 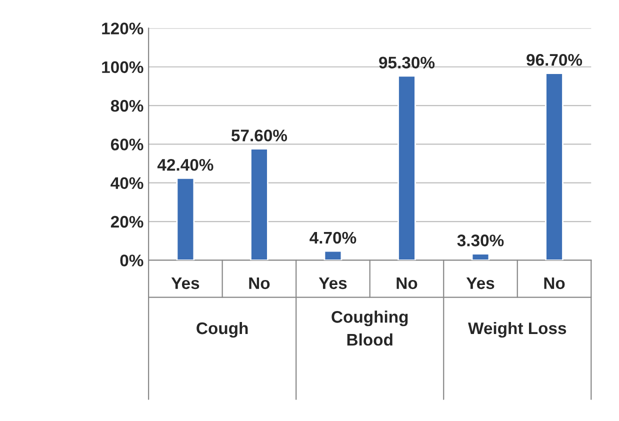 I want to click on y-tick-label: 40%, so click(x=127, y=183).